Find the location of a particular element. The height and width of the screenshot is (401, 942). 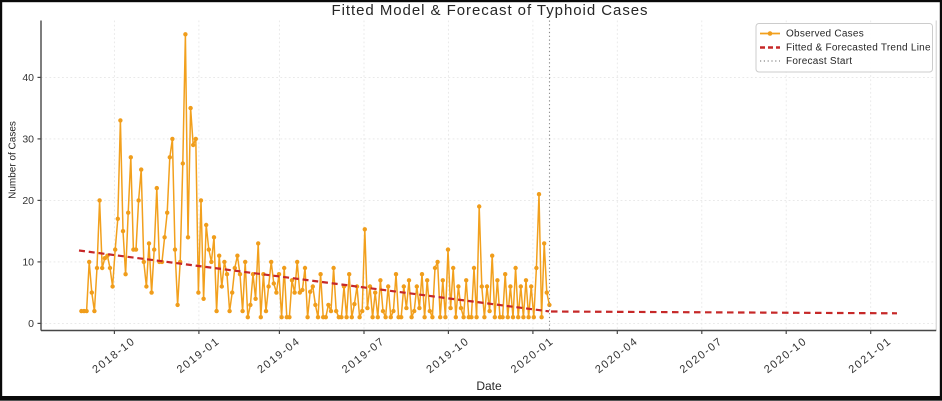

svg-text: 30 is located at coordinates (28, 139).